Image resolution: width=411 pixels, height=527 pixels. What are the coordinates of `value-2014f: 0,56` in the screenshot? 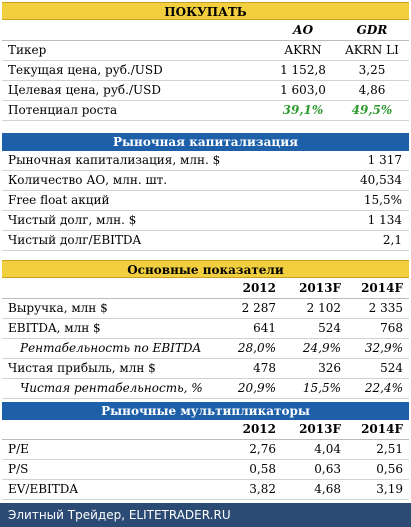 It's located at (389, 469).